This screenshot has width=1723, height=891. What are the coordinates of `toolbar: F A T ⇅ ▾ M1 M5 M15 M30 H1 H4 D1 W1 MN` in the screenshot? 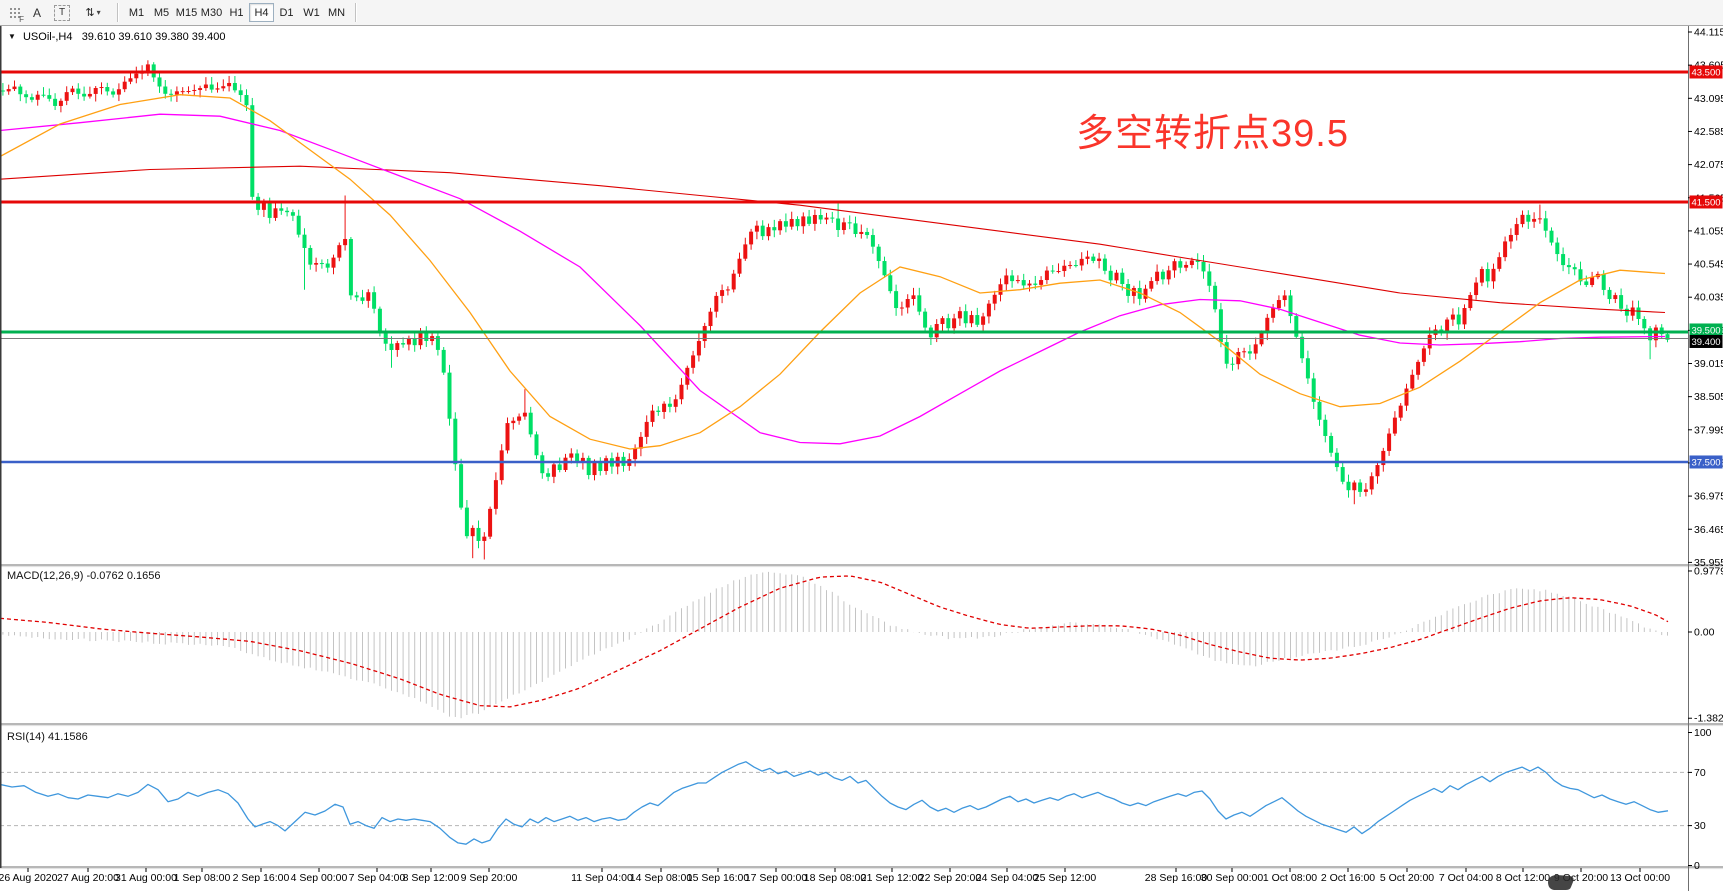 It's located at (861, 13).